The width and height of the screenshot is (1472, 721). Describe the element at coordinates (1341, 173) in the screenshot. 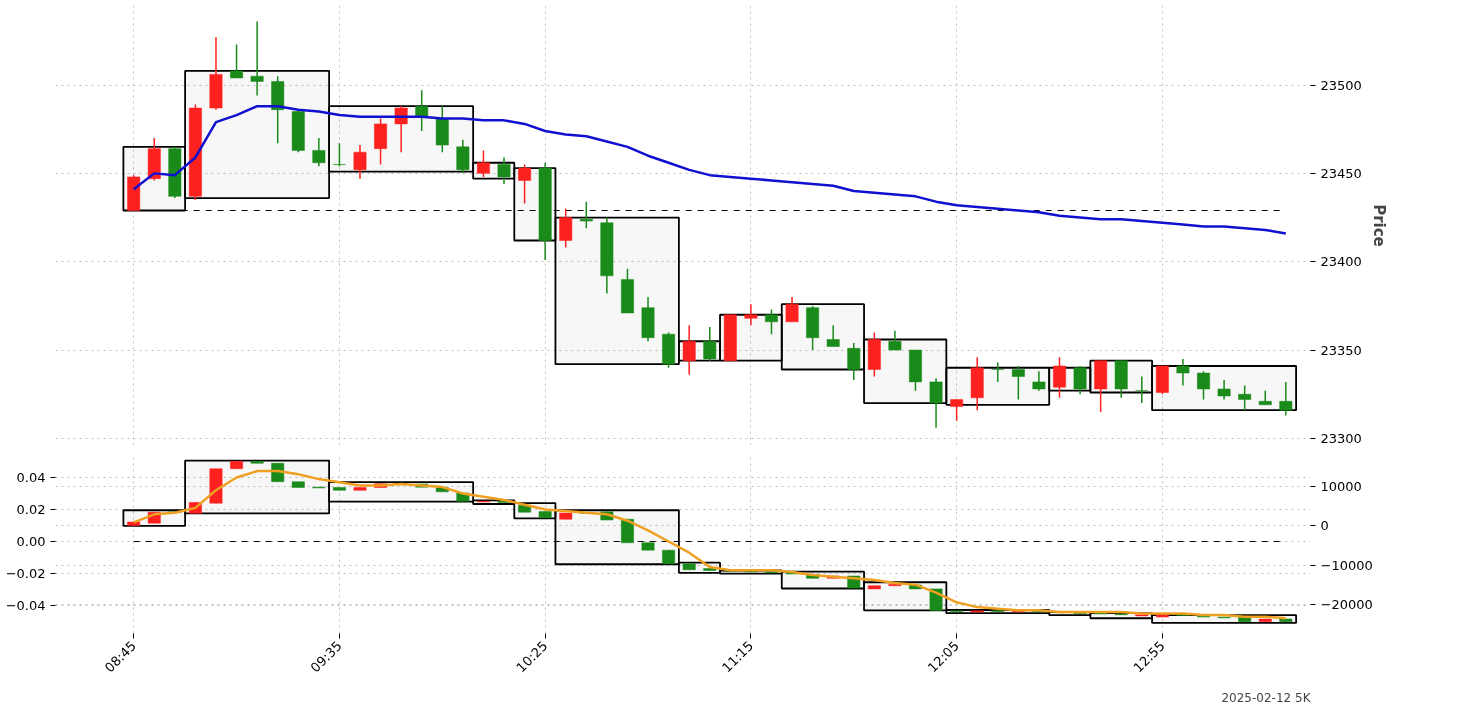

I see `y-tick-label: 23450` at that location.